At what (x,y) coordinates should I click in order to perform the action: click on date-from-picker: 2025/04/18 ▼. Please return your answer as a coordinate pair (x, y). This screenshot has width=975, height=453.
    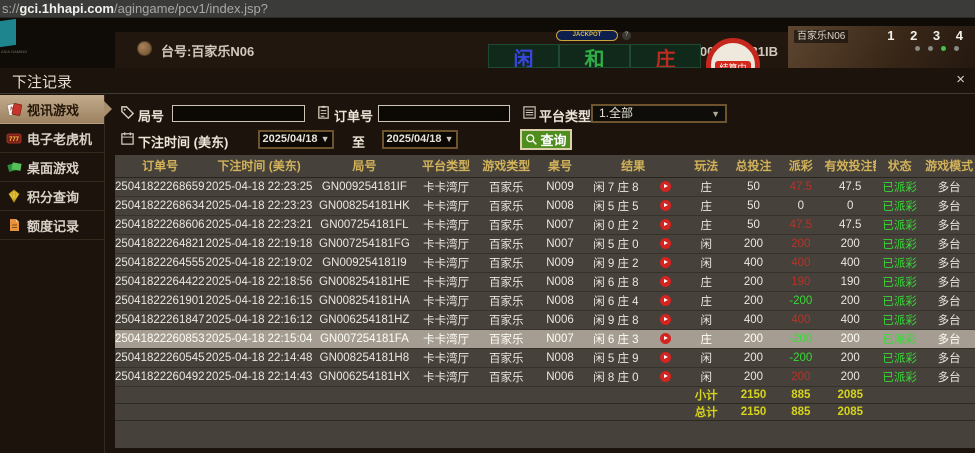
    Looking at the image, I should click on (296, 139).